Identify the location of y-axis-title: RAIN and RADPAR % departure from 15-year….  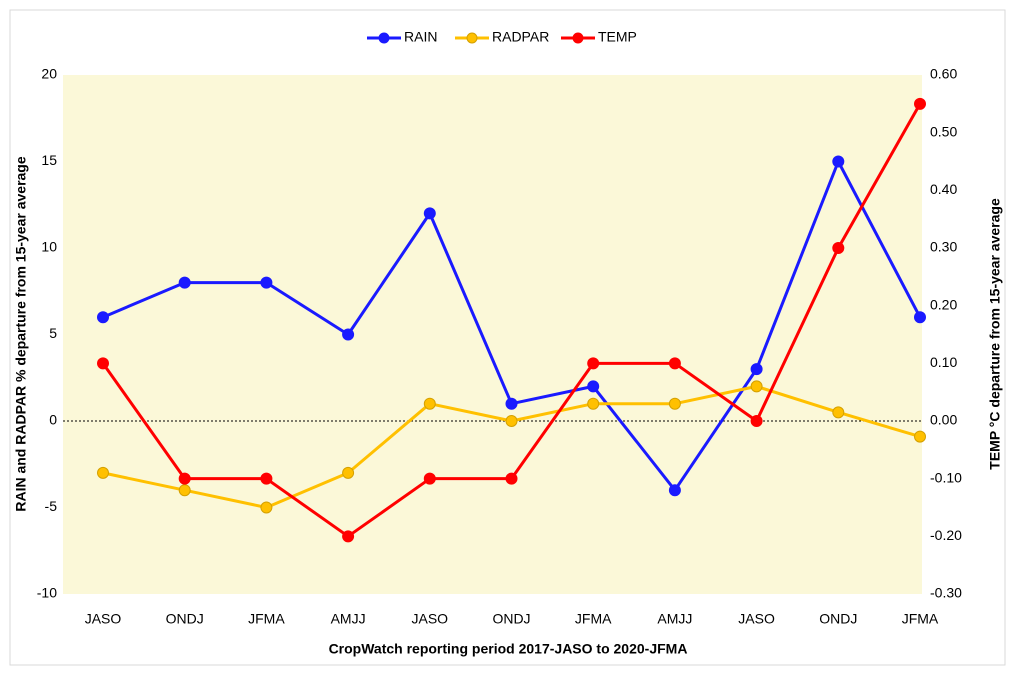
(21, 334).